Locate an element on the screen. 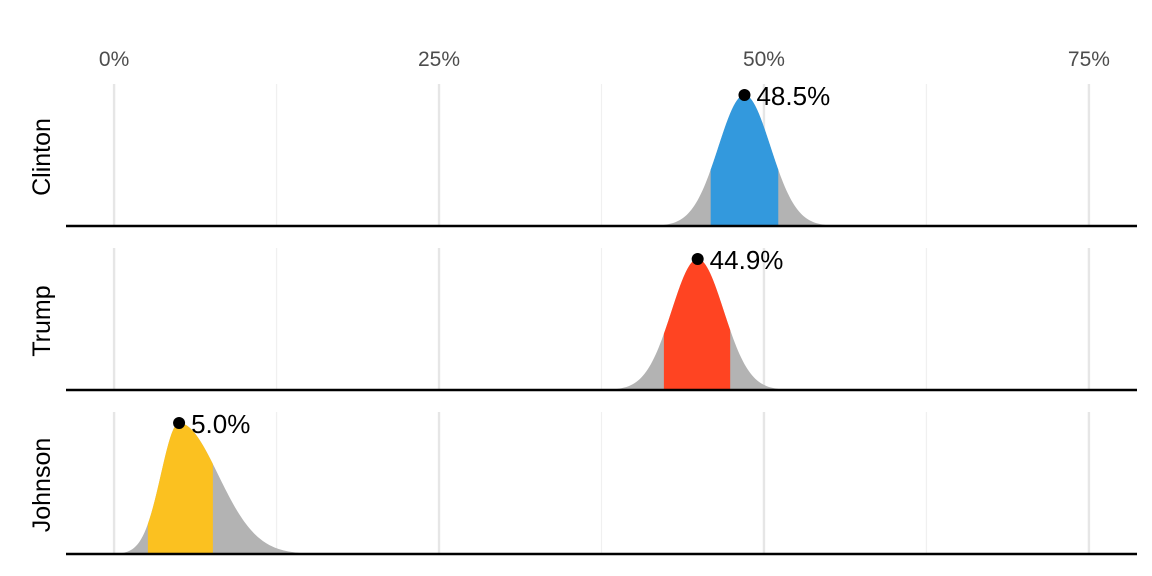 The image size is (1152, 576). row-label: Clinton is located at coordinates (42, 157).